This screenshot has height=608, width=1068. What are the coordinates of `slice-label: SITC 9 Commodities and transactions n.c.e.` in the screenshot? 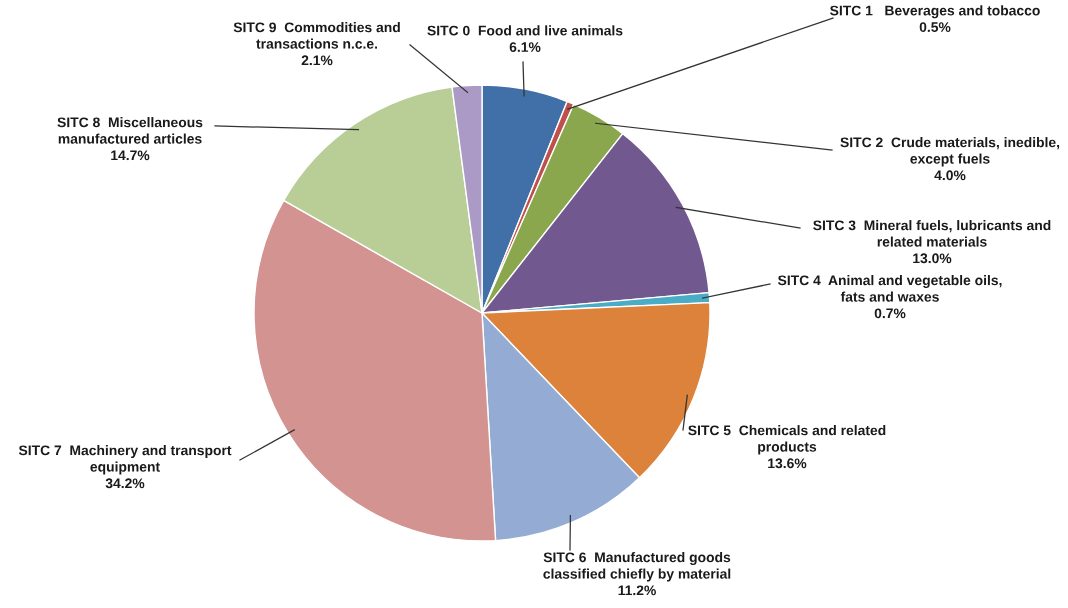 It's located at (316, 35).